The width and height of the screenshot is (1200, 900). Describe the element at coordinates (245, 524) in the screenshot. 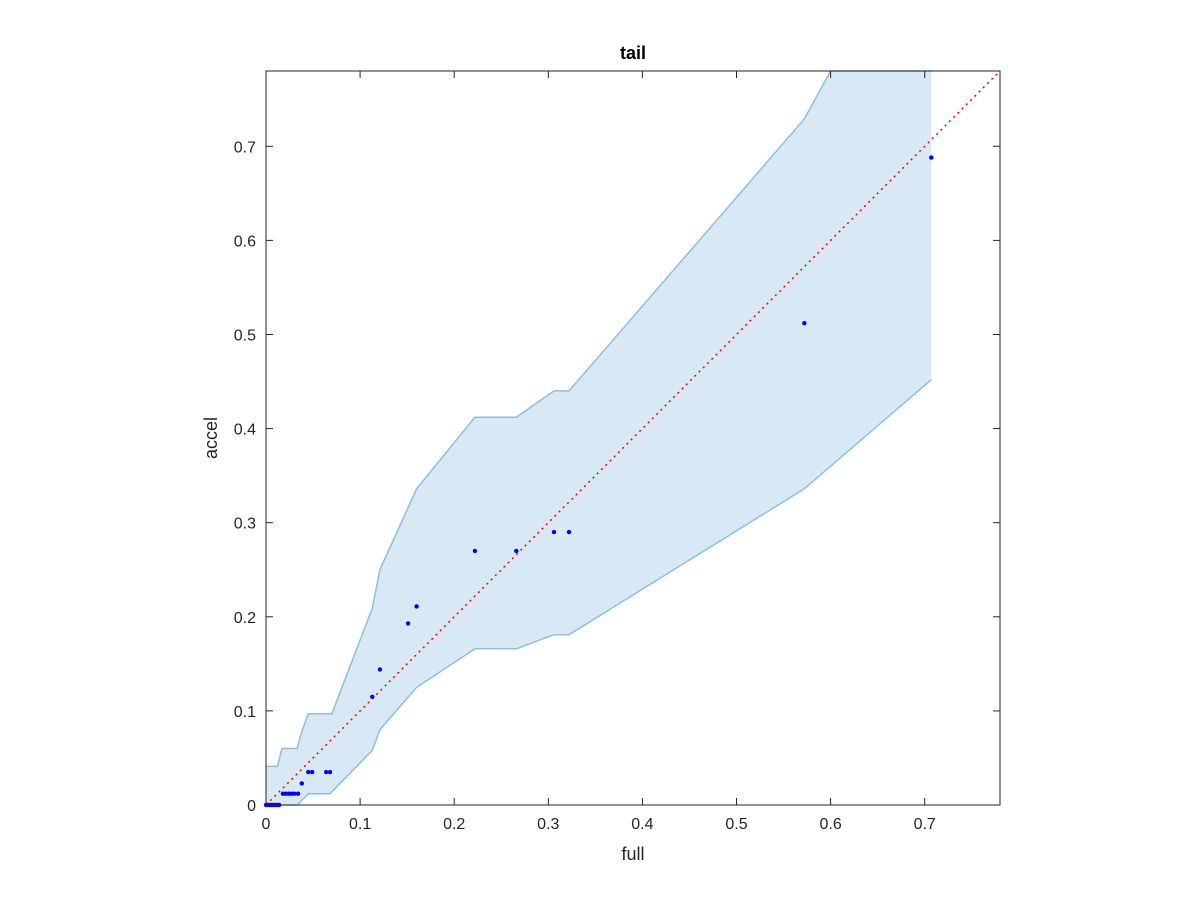

I see `y-tick-label-3: 0.3` at that location.